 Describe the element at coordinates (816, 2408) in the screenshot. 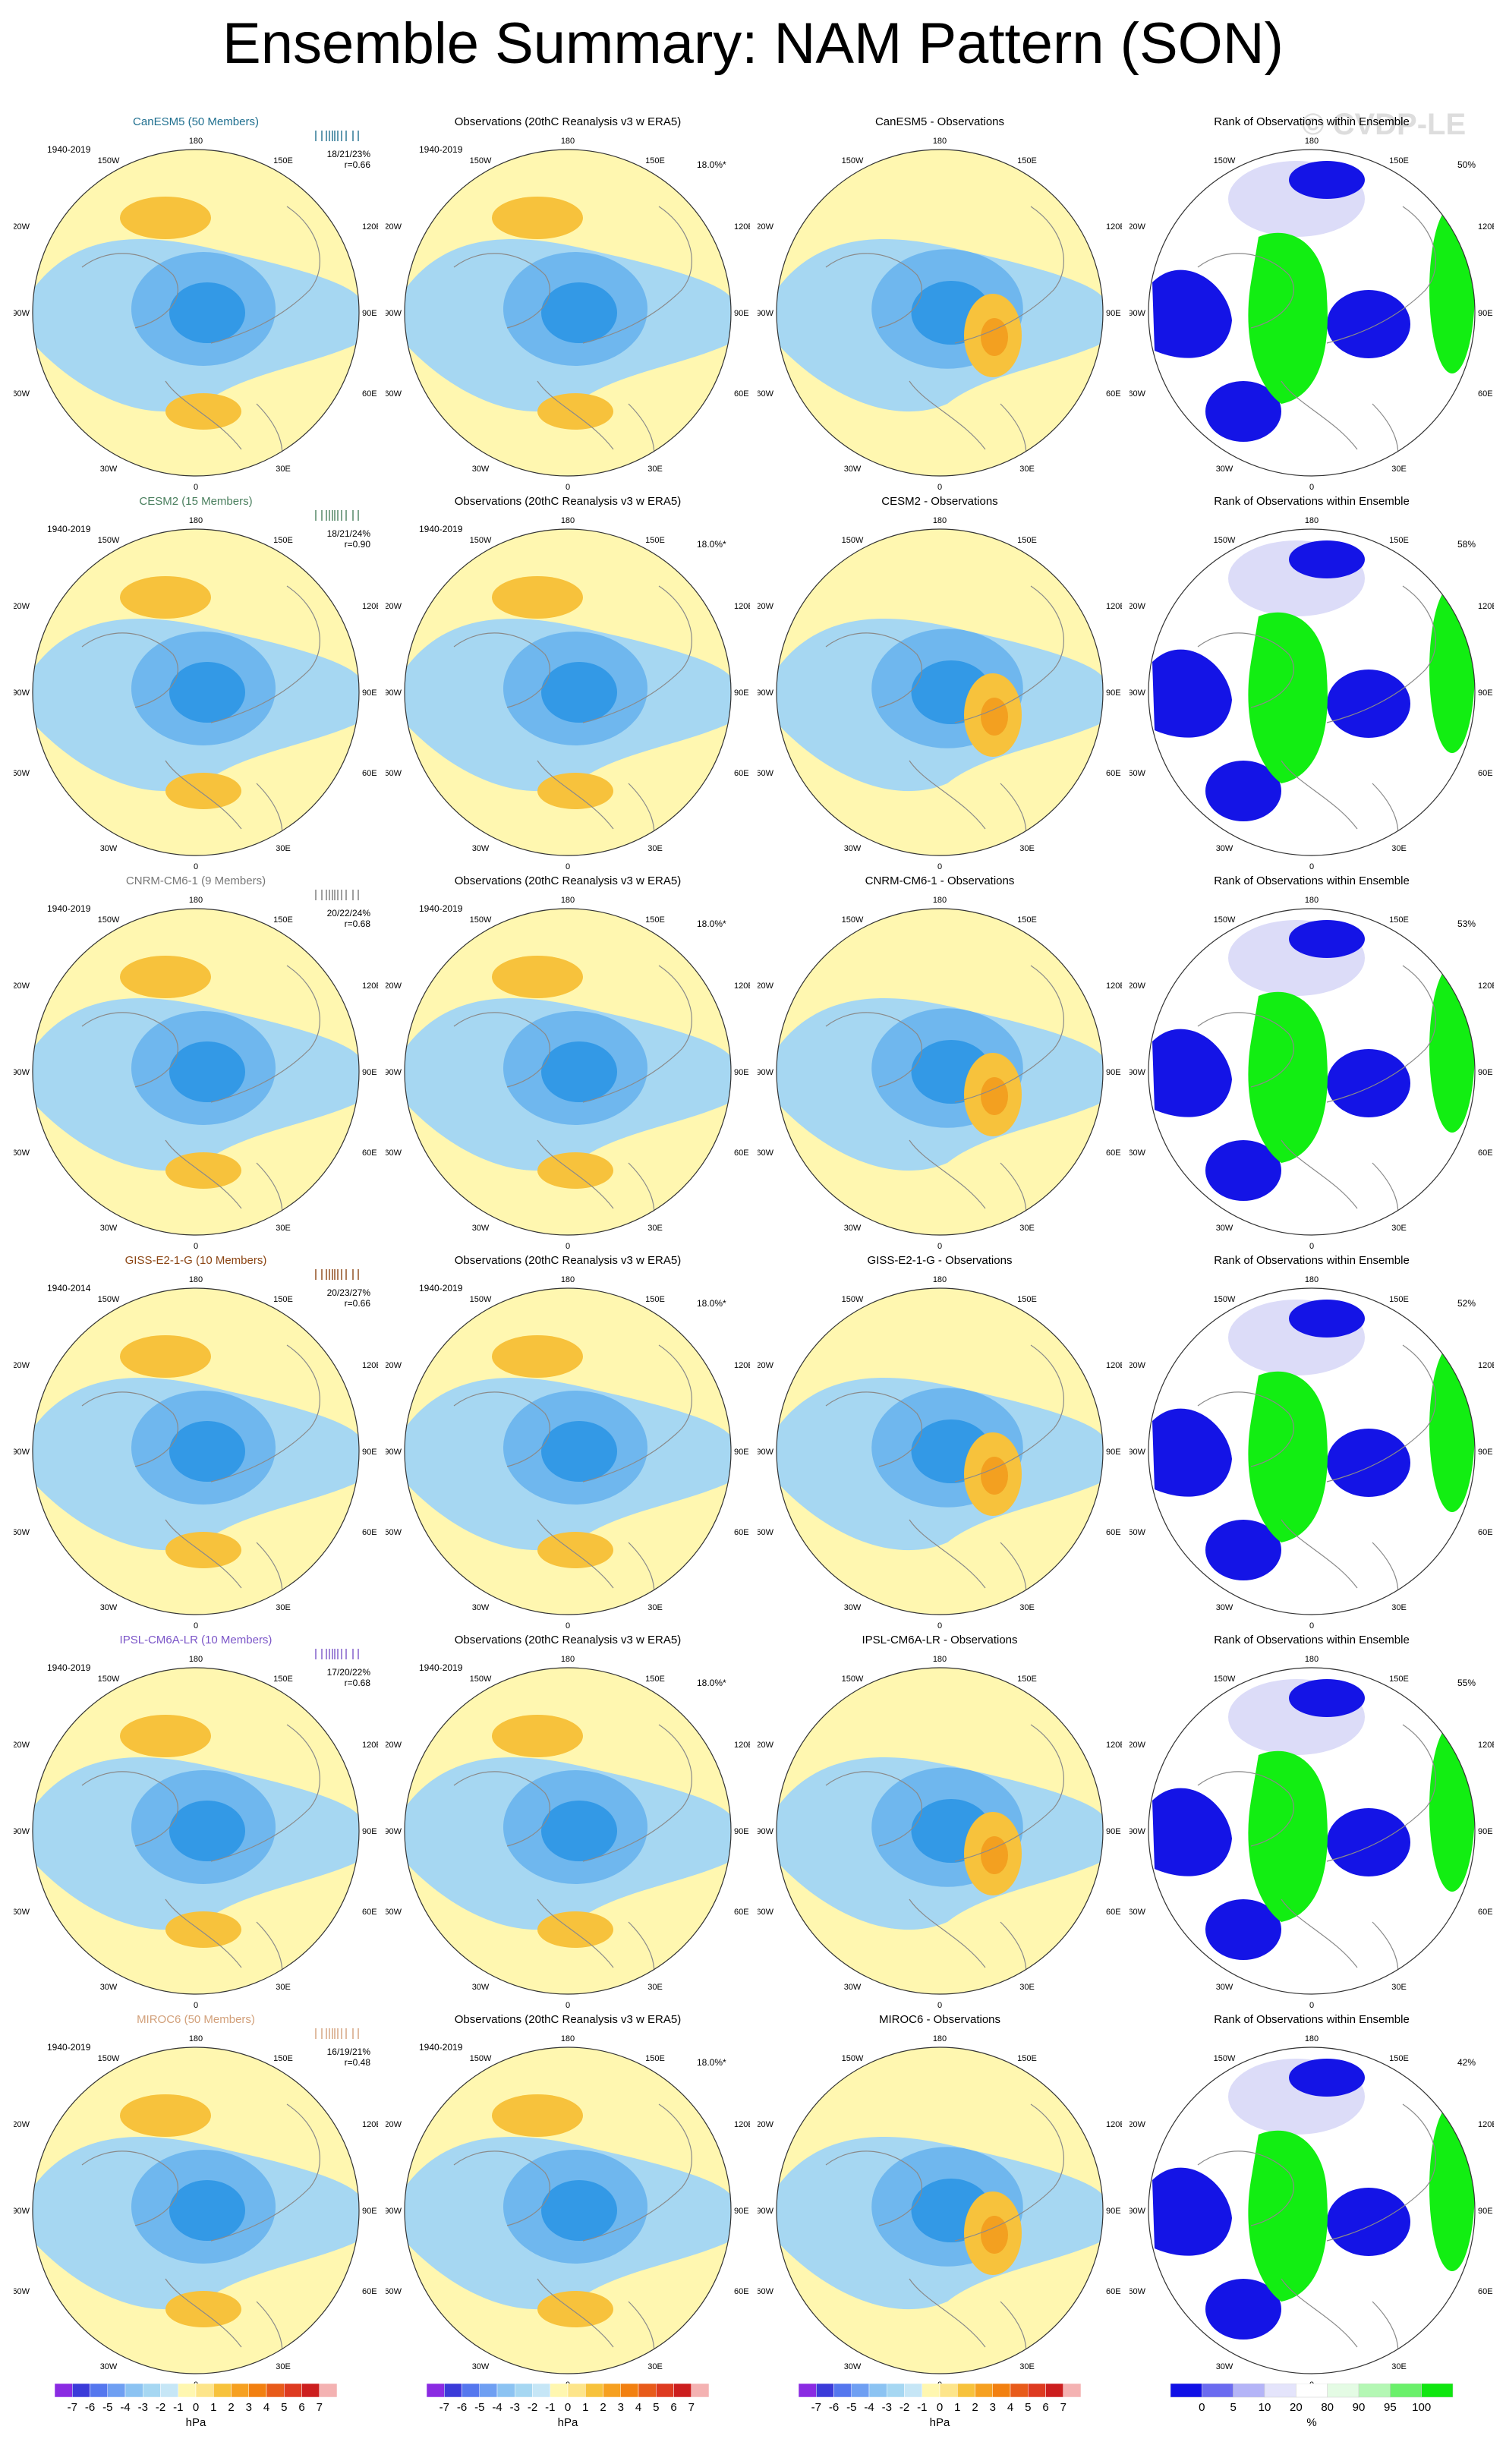

I see `colorbar-tick-label: -7` at that location.